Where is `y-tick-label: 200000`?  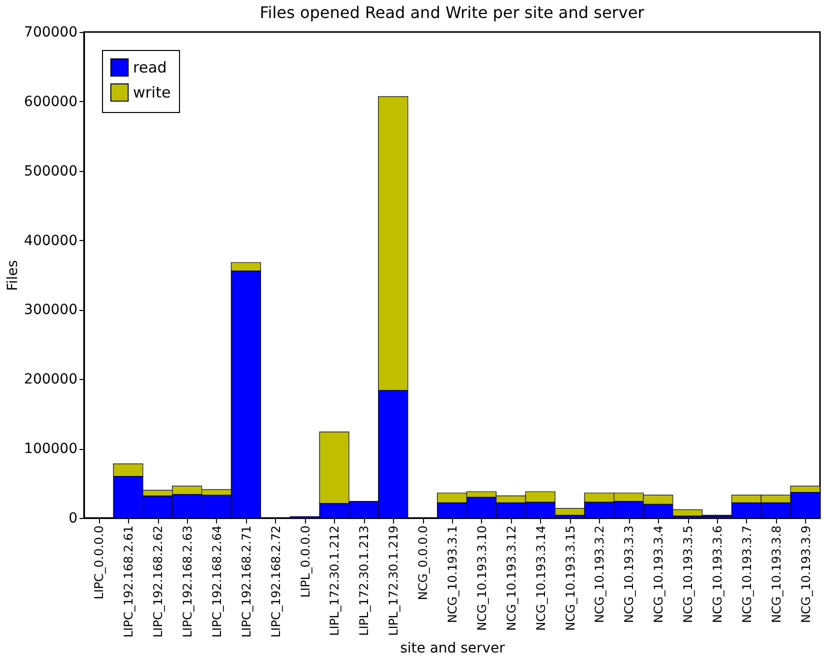 y-tick-label: 200000 is located at coordinates (51, 380).